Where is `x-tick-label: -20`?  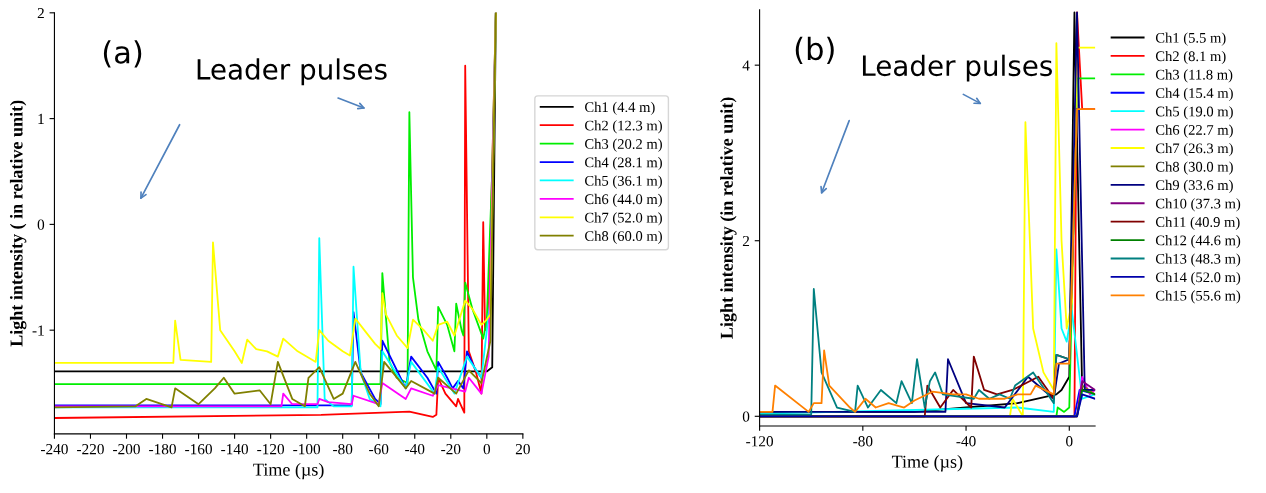
x-tick-label: -20 is located at coordinates (451, 449).